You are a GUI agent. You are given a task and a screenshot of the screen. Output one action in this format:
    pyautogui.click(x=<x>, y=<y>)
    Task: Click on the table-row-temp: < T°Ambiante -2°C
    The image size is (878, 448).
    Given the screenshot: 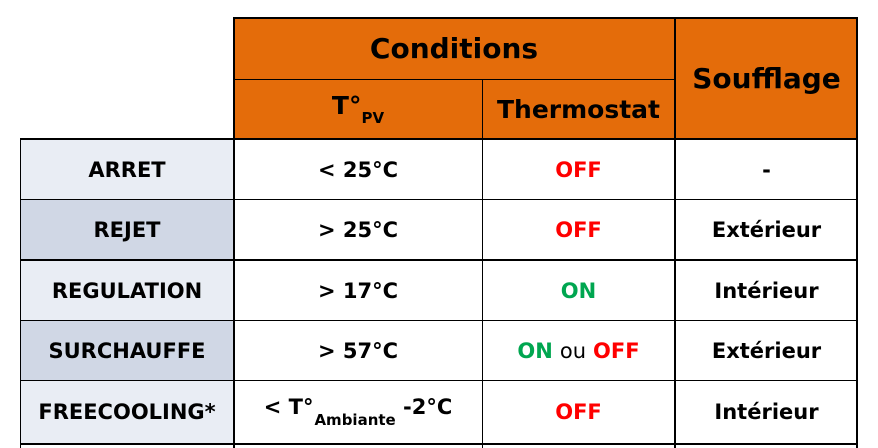 What is the action you would take?
    pyautogui.click(x=358, y=412)
    